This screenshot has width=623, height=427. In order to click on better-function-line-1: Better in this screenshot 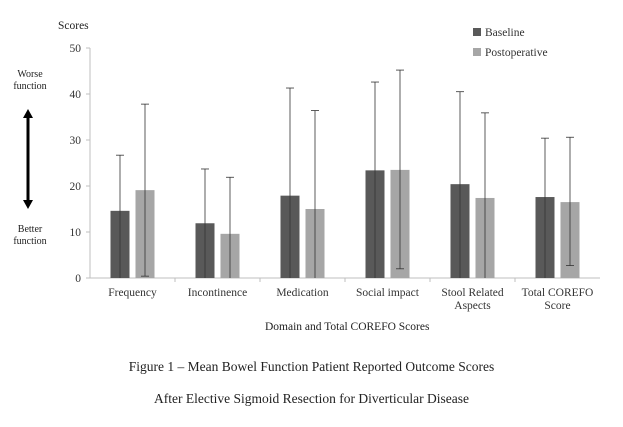, I will do `click(30, 229)`.